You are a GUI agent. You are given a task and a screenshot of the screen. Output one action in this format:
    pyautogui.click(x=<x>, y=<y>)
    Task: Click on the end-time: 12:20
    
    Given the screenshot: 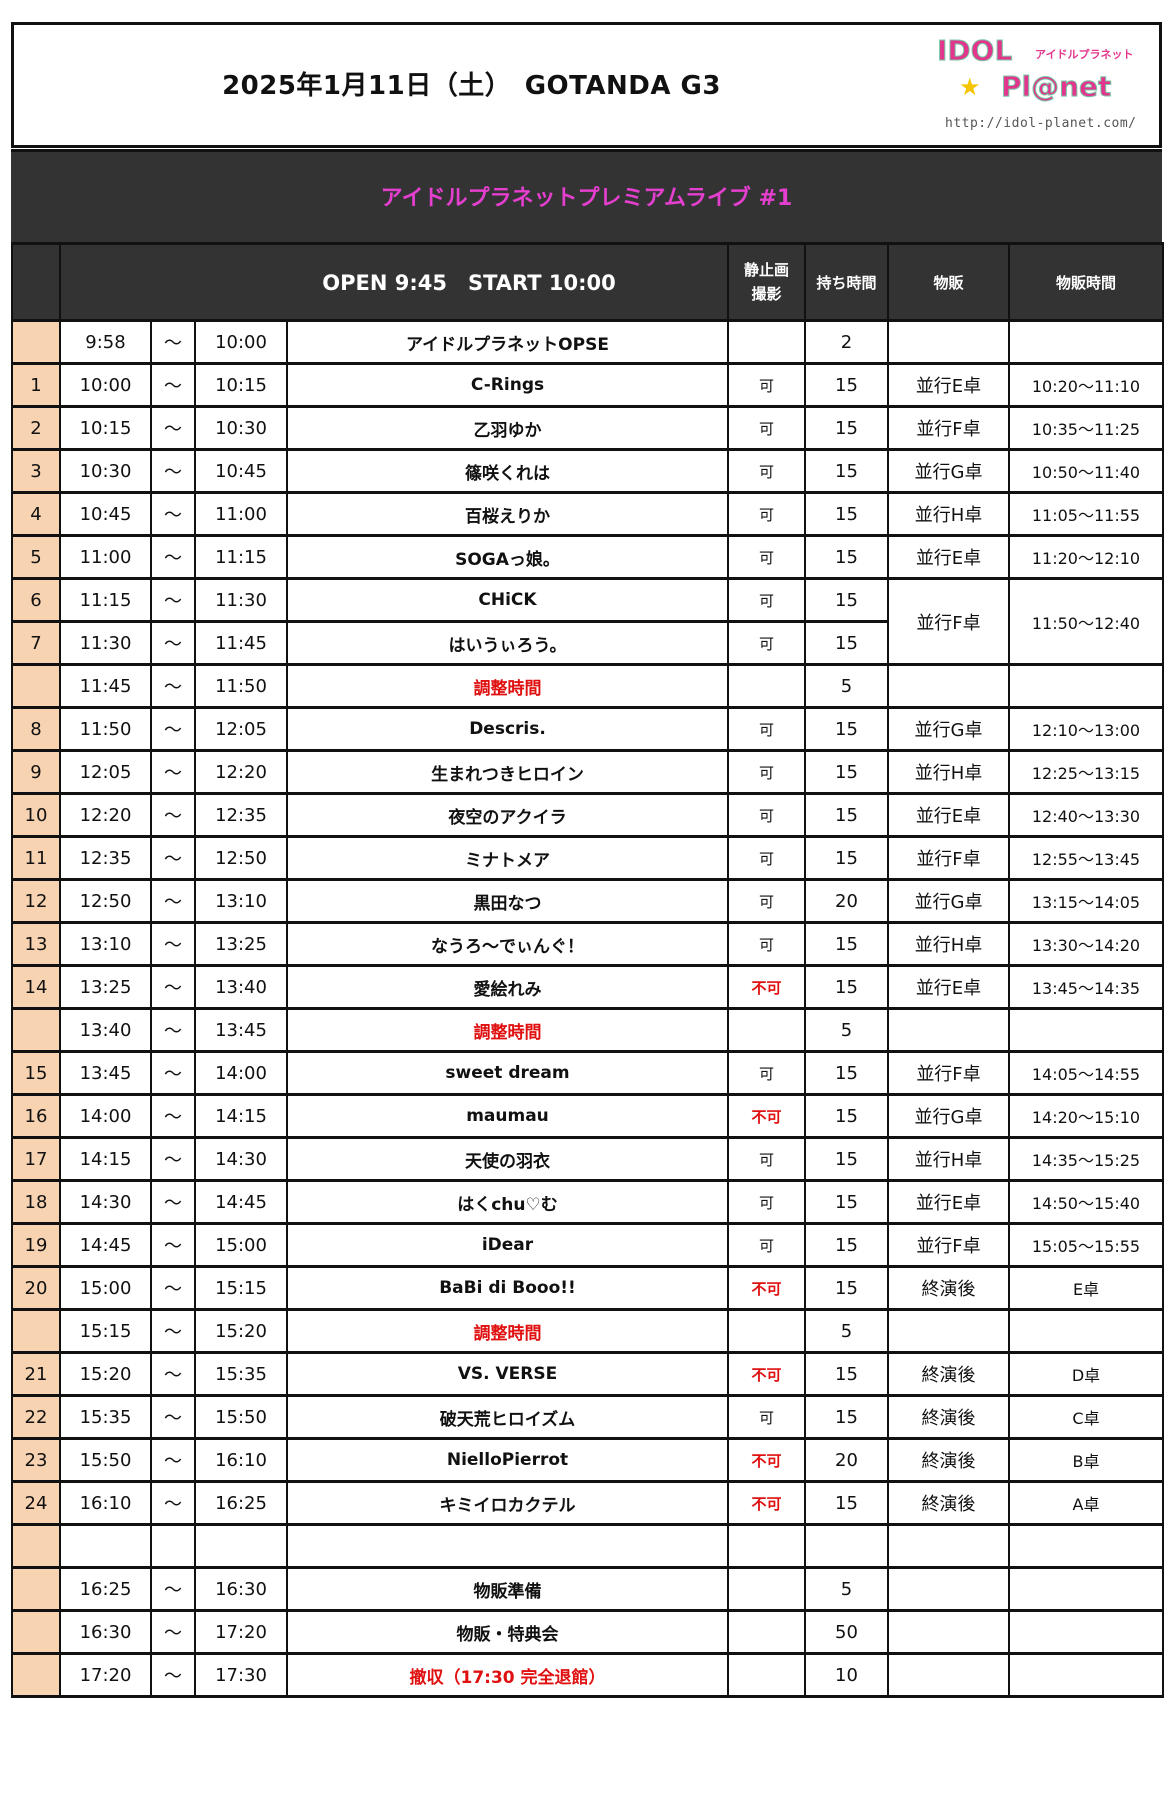 What is the action you would take?
    pyautogui.click(x=241, y=772)
    